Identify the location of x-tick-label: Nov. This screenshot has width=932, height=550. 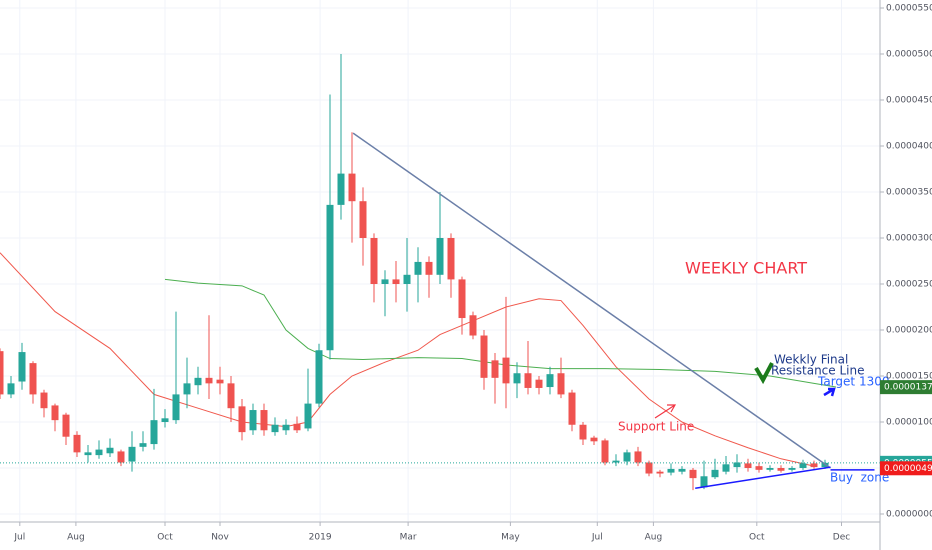
(220, 538).